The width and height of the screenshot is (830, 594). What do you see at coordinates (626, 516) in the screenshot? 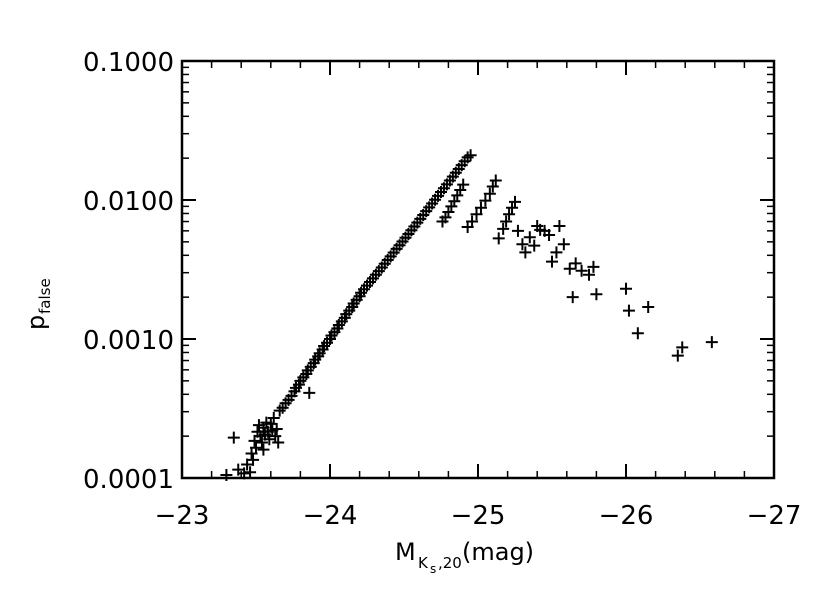
I see `x-tick-label: −26` at bounding box center [626, 516].